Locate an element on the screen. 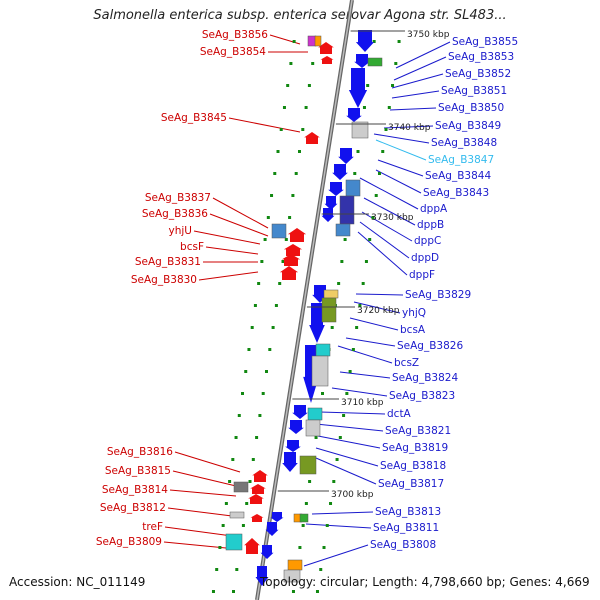  gene-label-right: yhjQ is located at coordinates (414, 313).